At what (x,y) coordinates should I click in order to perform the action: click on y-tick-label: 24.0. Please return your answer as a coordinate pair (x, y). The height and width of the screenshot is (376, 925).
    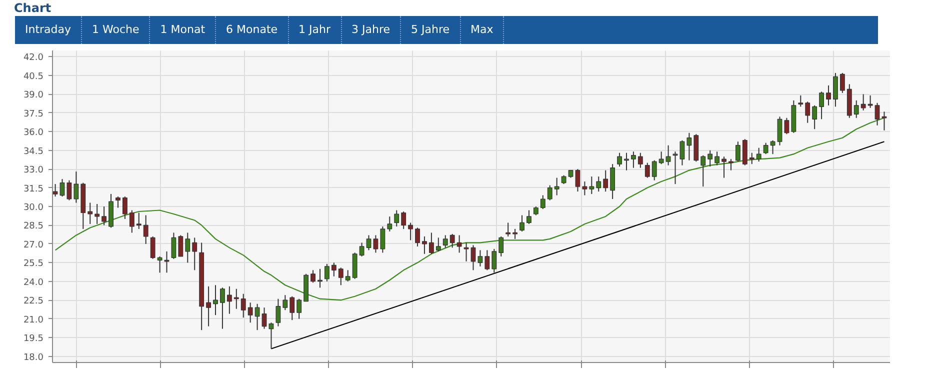
    Looking at the image, I should click on (33, 283).